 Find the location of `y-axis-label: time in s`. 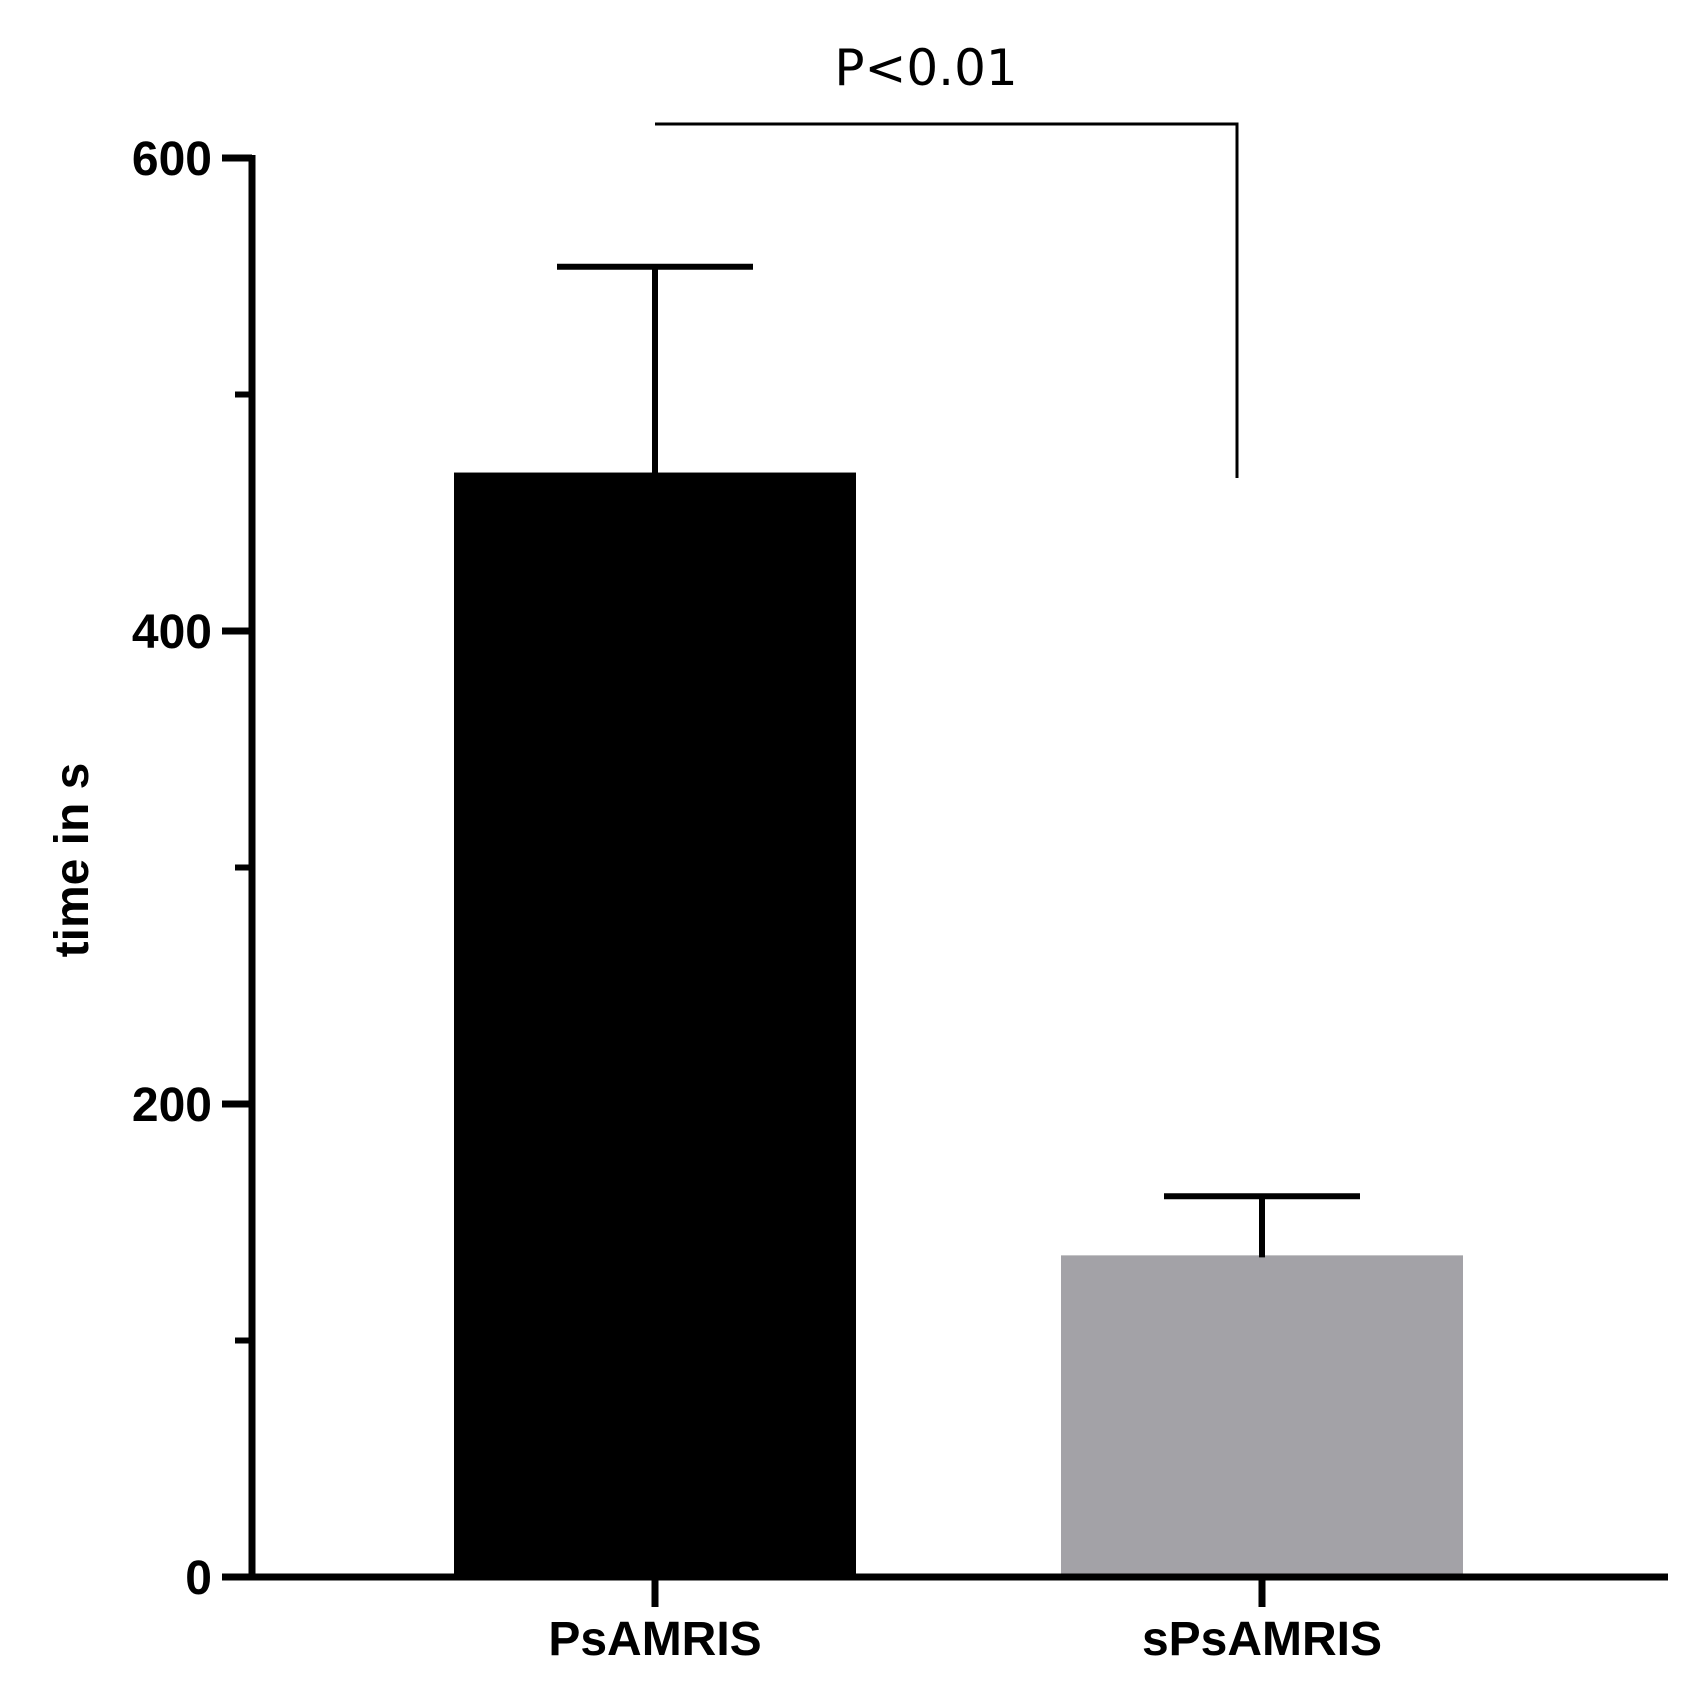

y-axis-label: time in s is located at coordinates (72, 860).